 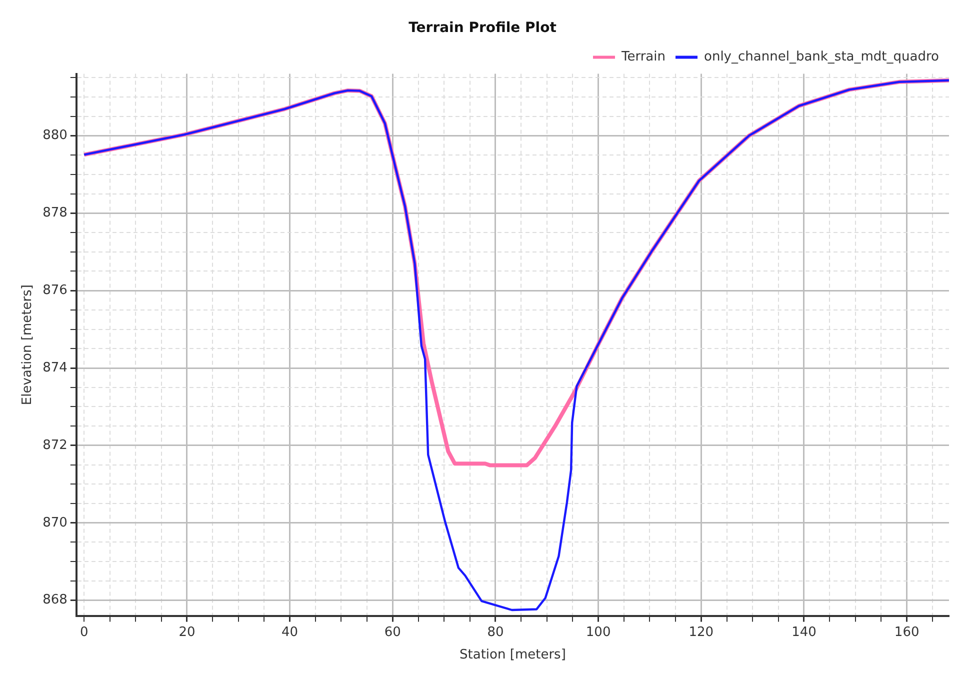 I want to click on x-tick-label: 160, so click(x=907, y=632).